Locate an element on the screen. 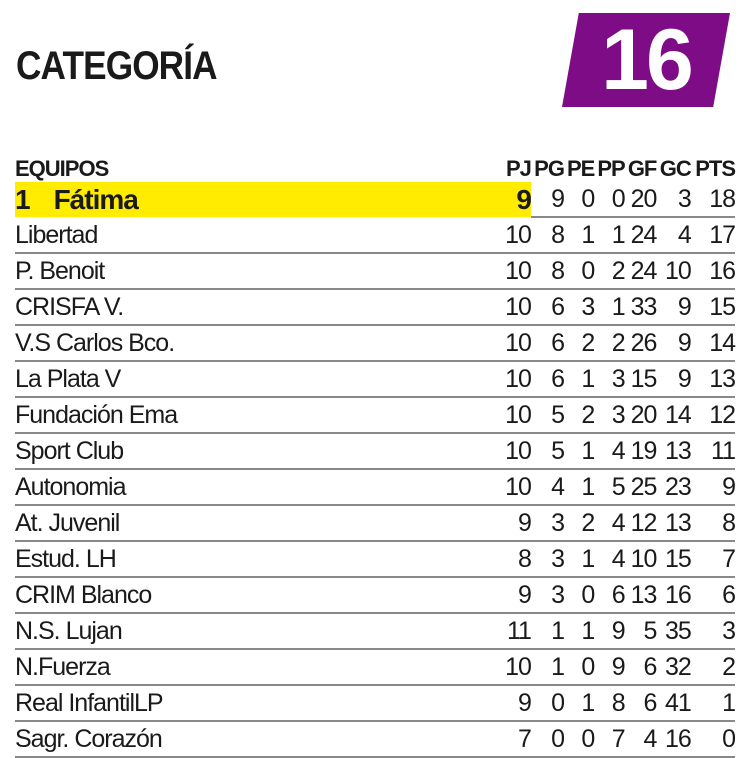 The image size is (750, 758). pp-cell: 0 is located at coordinates (610, 200).